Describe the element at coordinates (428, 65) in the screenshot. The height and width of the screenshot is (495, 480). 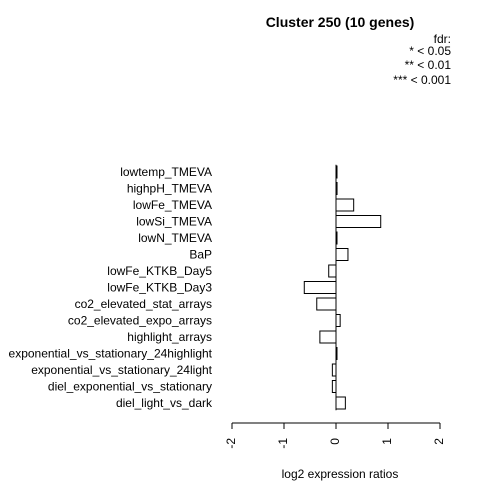
I see `legend-entry-2: ** < 0.01` at that location.